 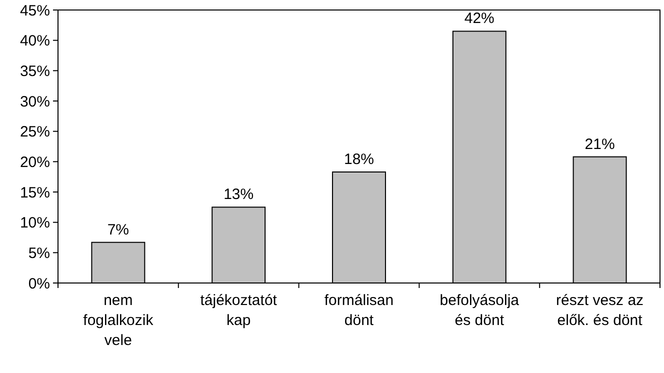 What do you see at coordinates (35, 11) in the screenshot?
I see `y-tick-label: 45%` at bounding box center [35, 11].